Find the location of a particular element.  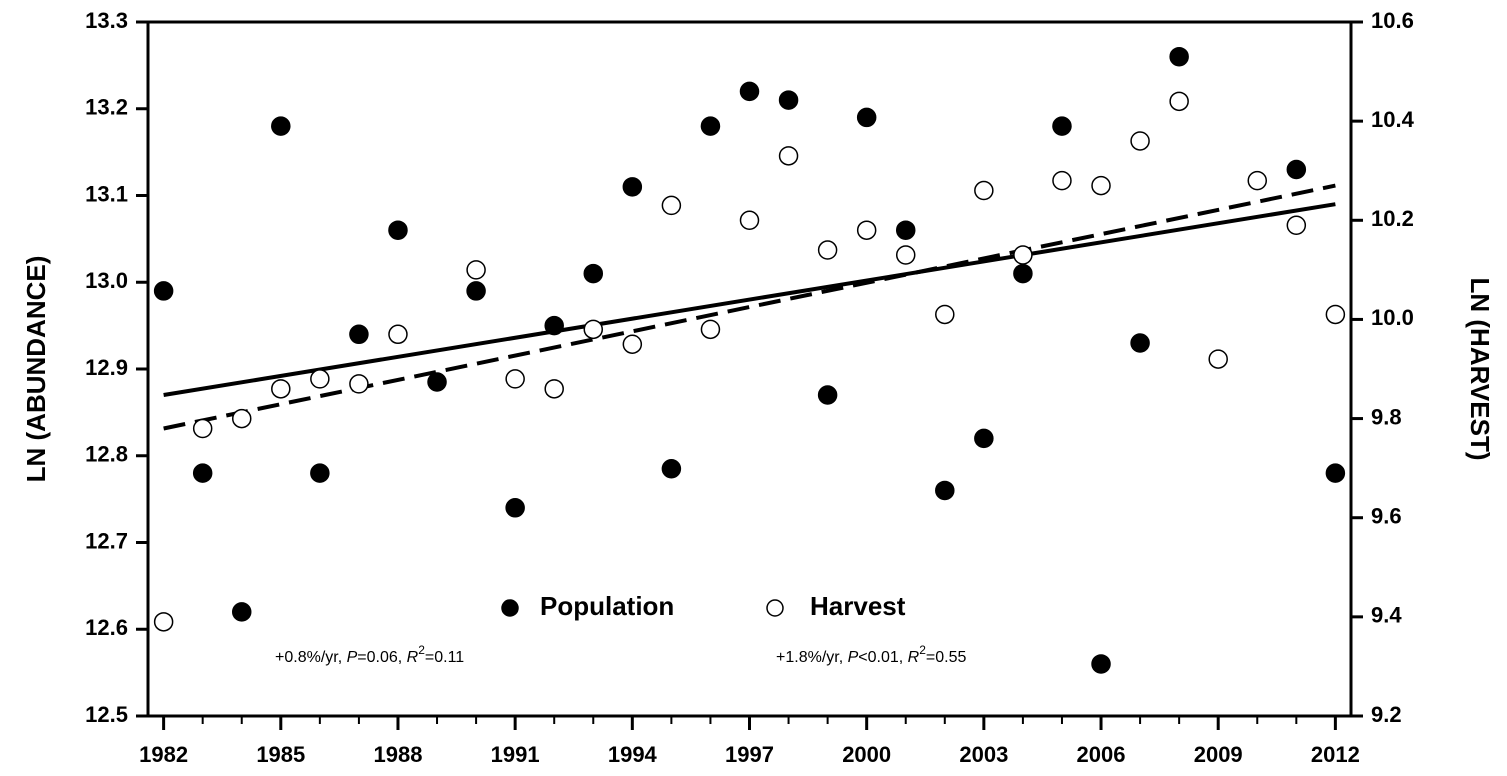

annotation: +0.8%/yr, P=0.06, R2=0.11 is located at coordinates (369, 654).